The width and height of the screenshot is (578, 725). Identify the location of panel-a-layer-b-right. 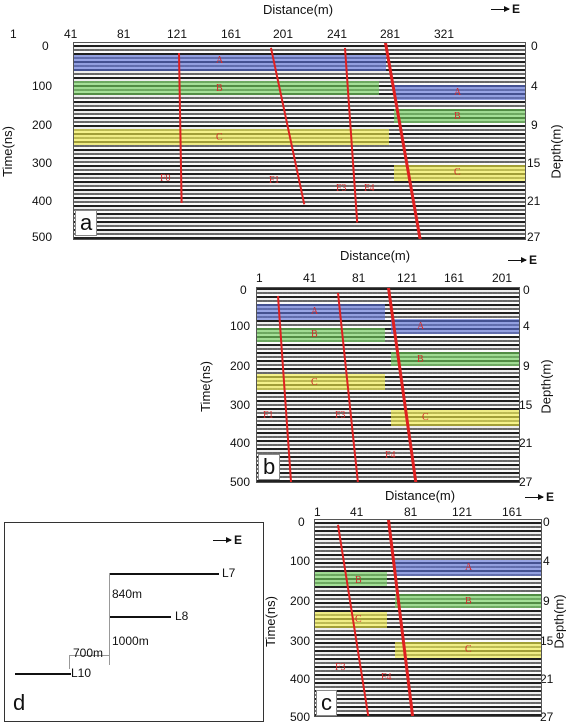
(459, 116).